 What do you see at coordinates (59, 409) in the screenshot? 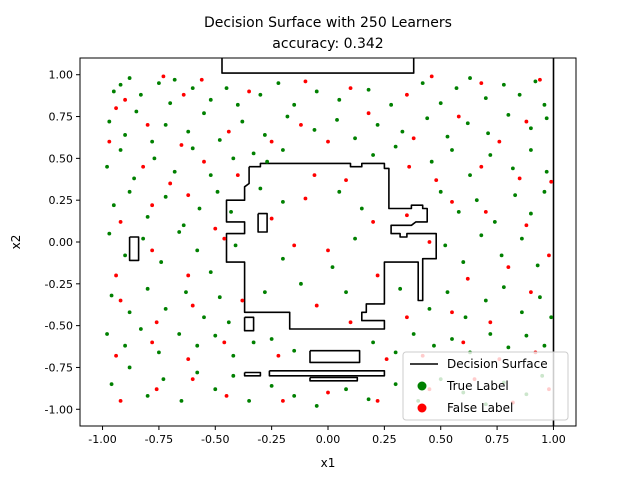
I see `y-tick-label: -1.00` at bounding box center [59, 409].